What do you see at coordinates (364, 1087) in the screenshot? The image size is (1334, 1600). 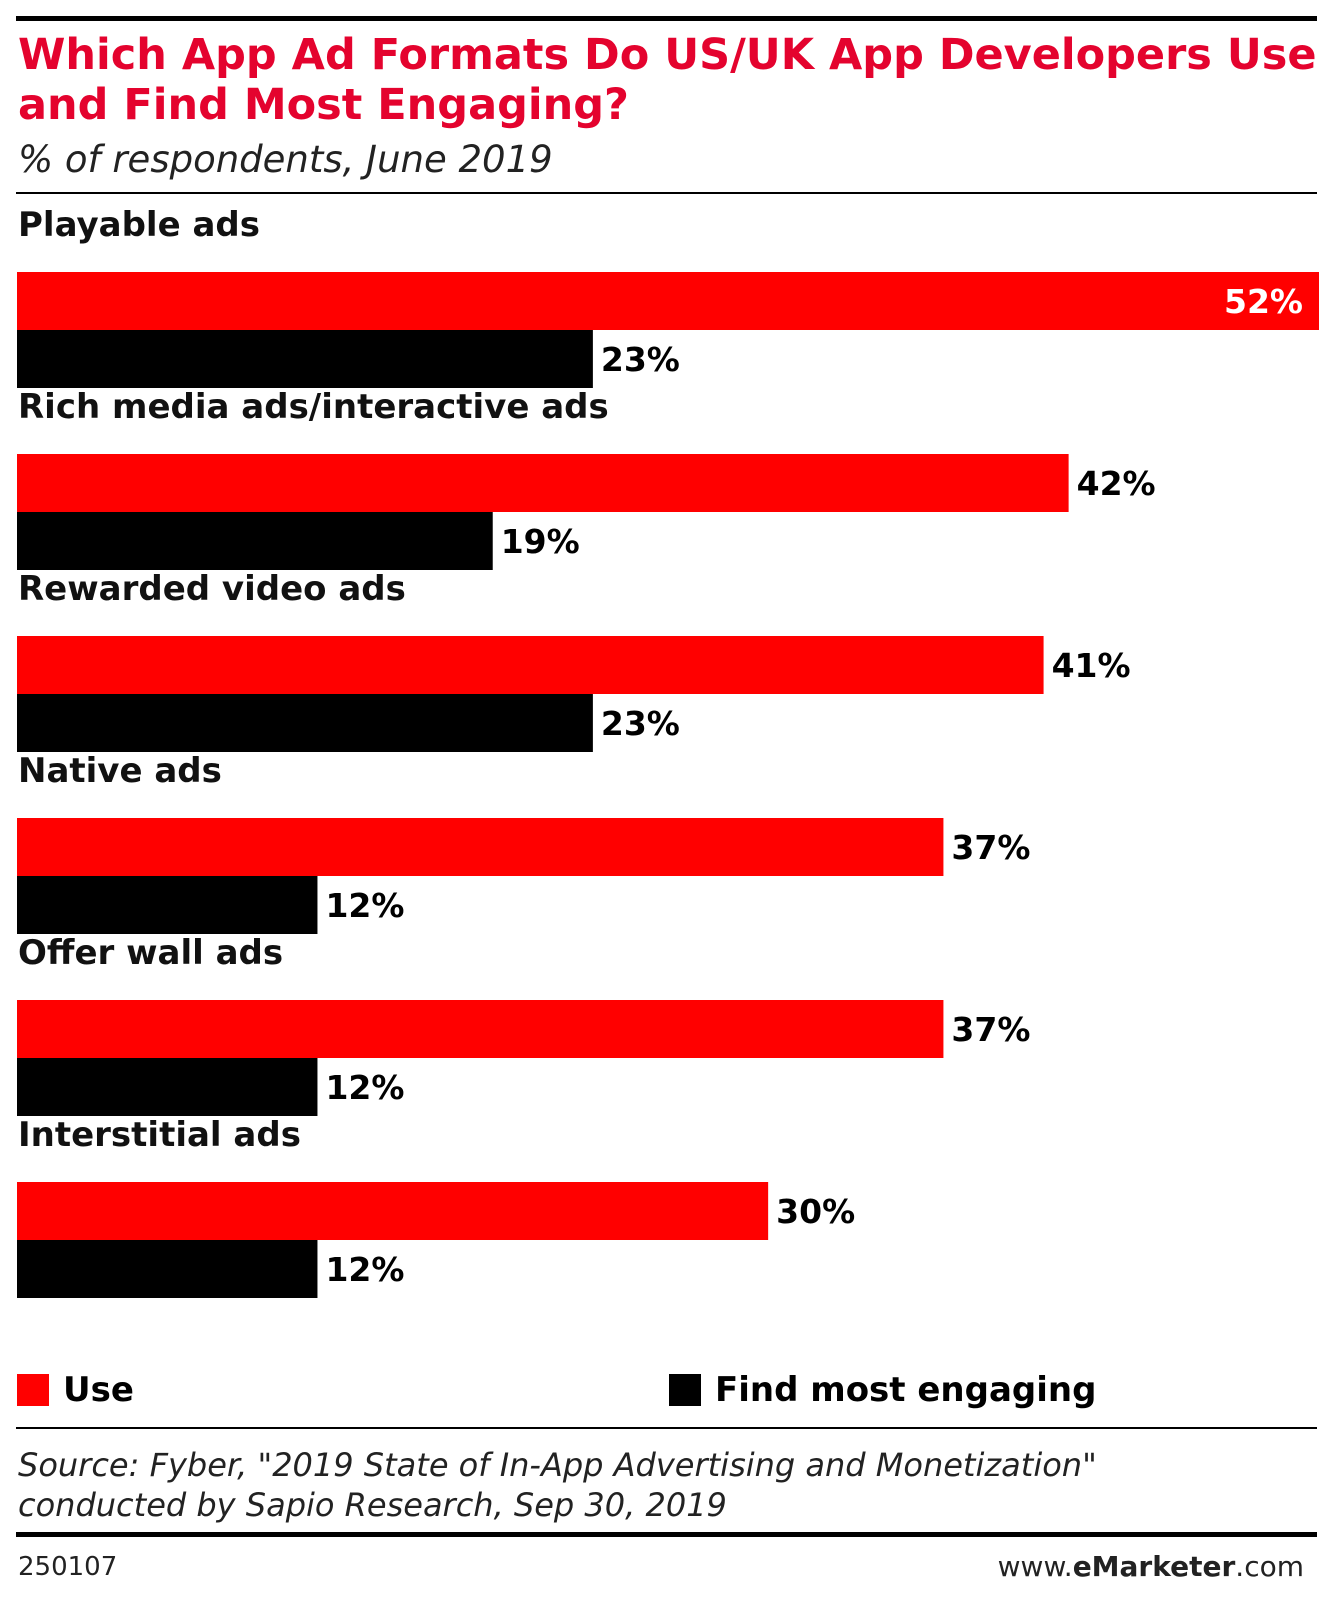 I see `value-label-find-most-engaging-offer-wall-ads: 12%` at bounding box center [364, 1087].